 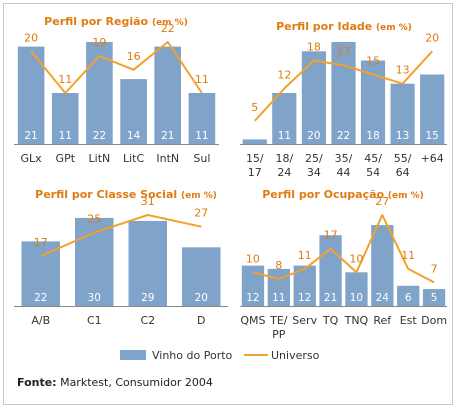 What do you see at coordinates (344, 51) in the screenshot?
I see `chart2-line-label: 17` at bounding box center [344, 51].